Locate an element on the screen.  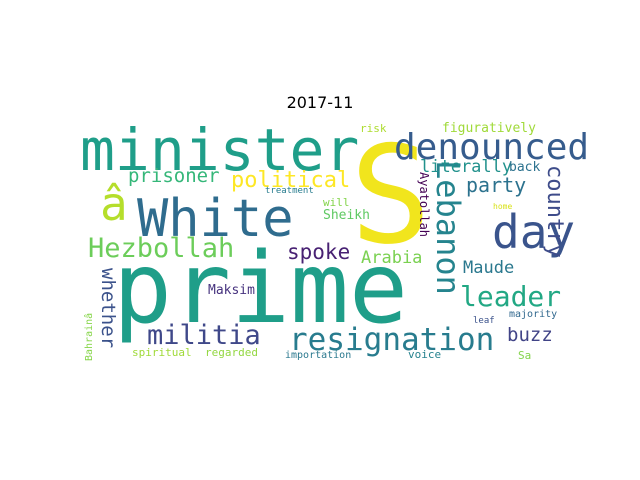
word-26: Maksim is located at coordinates (231, 290).